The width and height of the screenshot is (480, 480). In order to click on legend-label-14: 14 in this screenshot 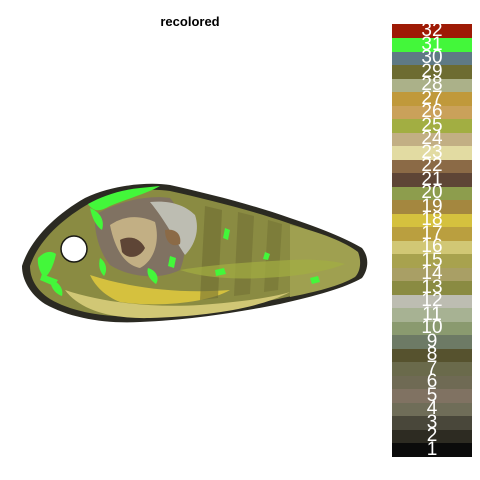, I will do `click(432, 274)`.